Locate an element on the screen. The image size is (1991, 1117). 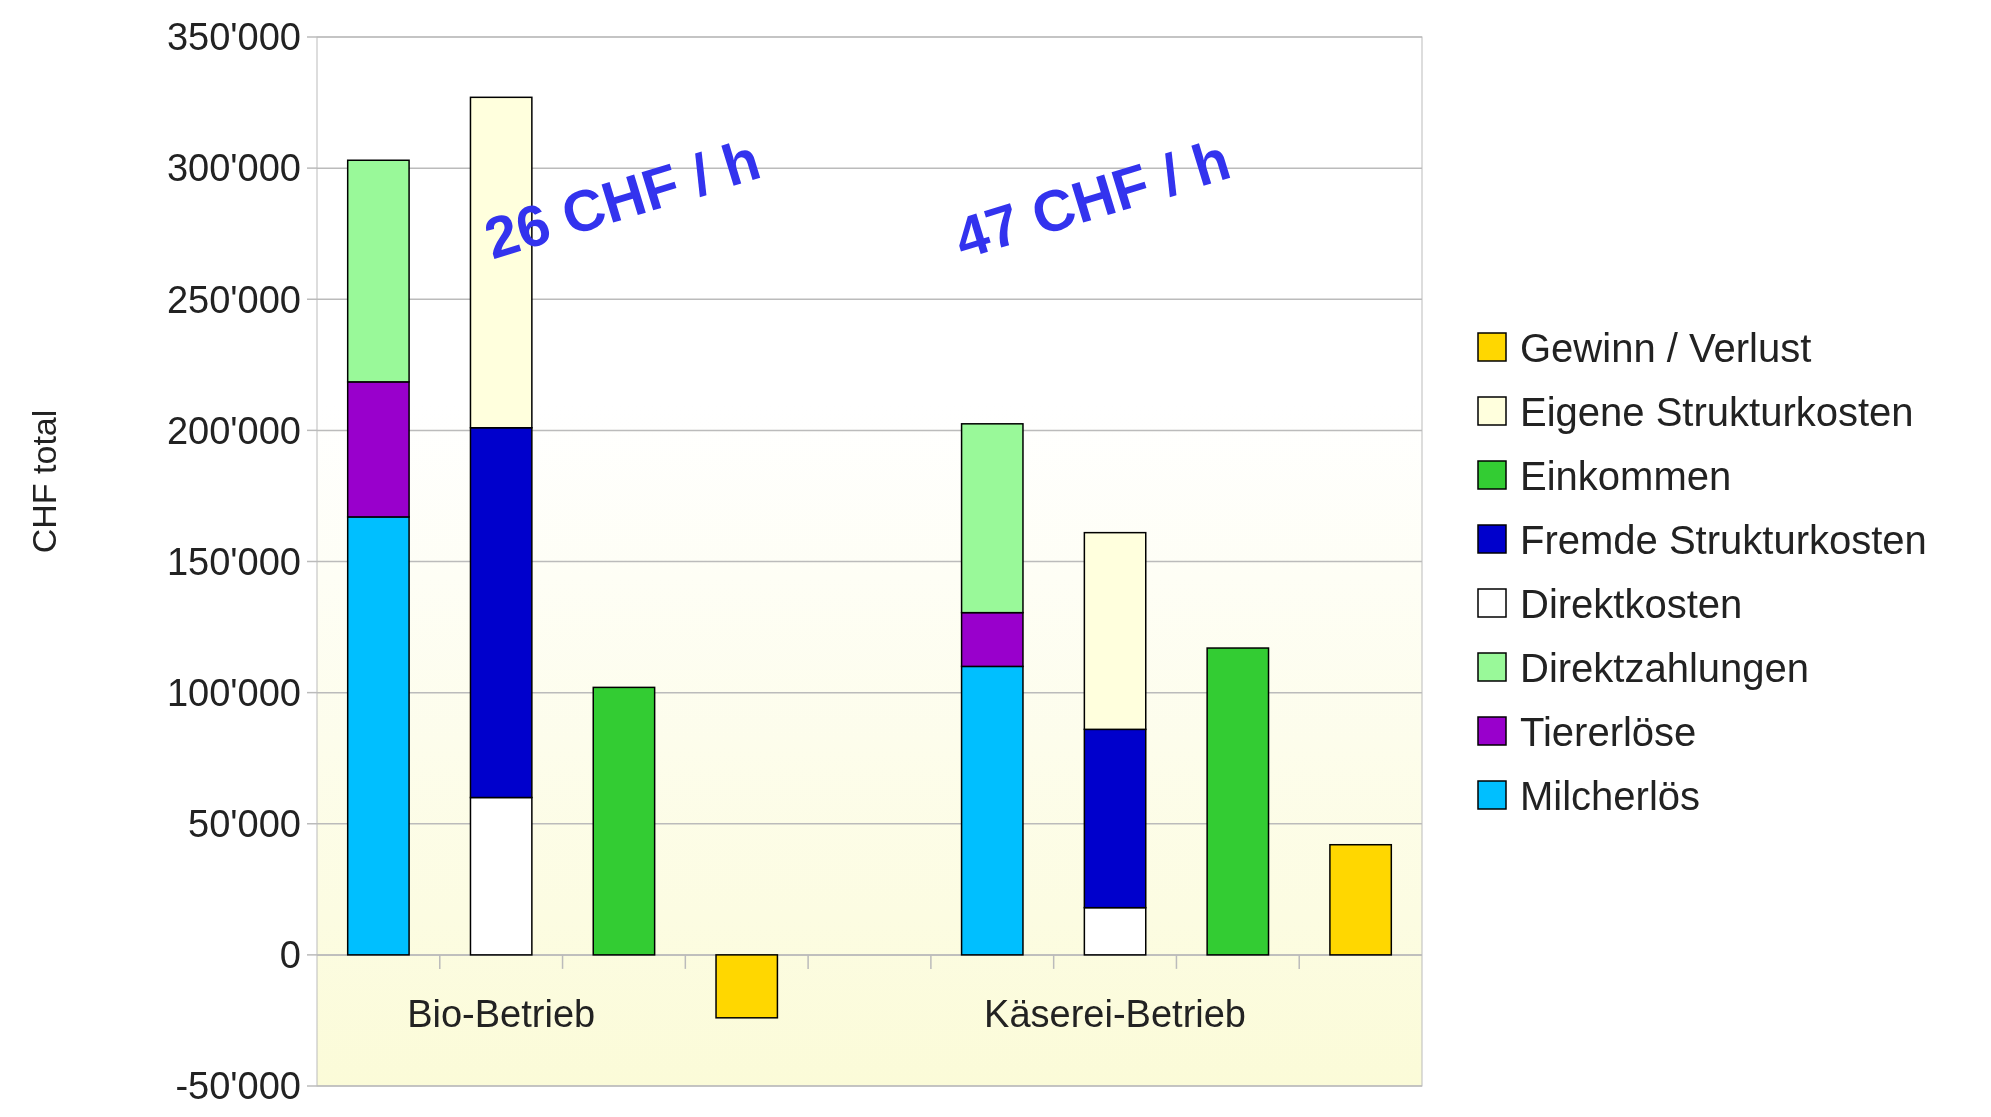
annotation: 47 CHF / h is located at coordinates (1092, 198).